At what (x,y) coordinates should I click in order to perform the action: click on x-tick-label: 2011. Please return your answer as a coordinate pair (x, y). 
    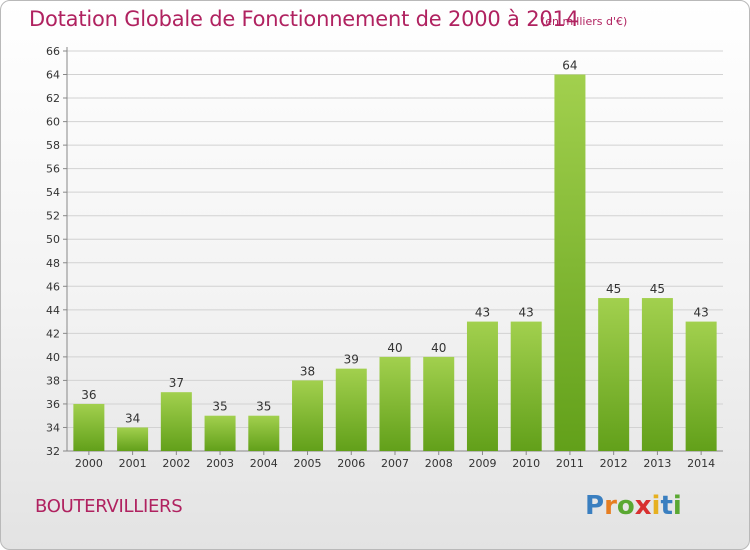
    Looking at the image, I should click on (570, 463).